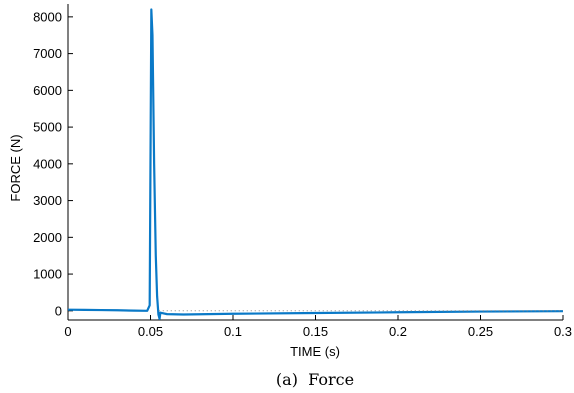 The height and width of the screenshot is (393, 574). Describe the element at coordinates (315, 351) in the screenshot. I see `x-axis-label: TIME (s)` at that location.